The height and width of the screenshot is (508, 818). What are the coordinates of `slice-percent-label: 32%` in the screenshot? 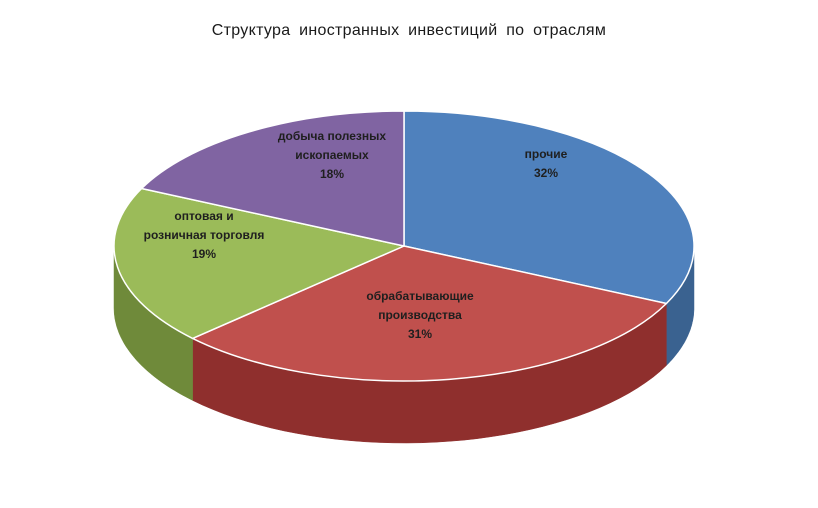 It's located at (546, 173).